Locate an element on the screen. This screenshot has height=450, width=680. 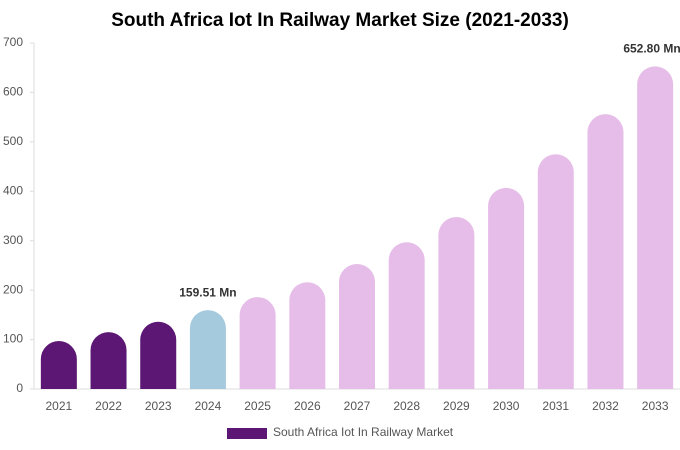
x-tick-label: 2030 is located at coordinates (506, 406).